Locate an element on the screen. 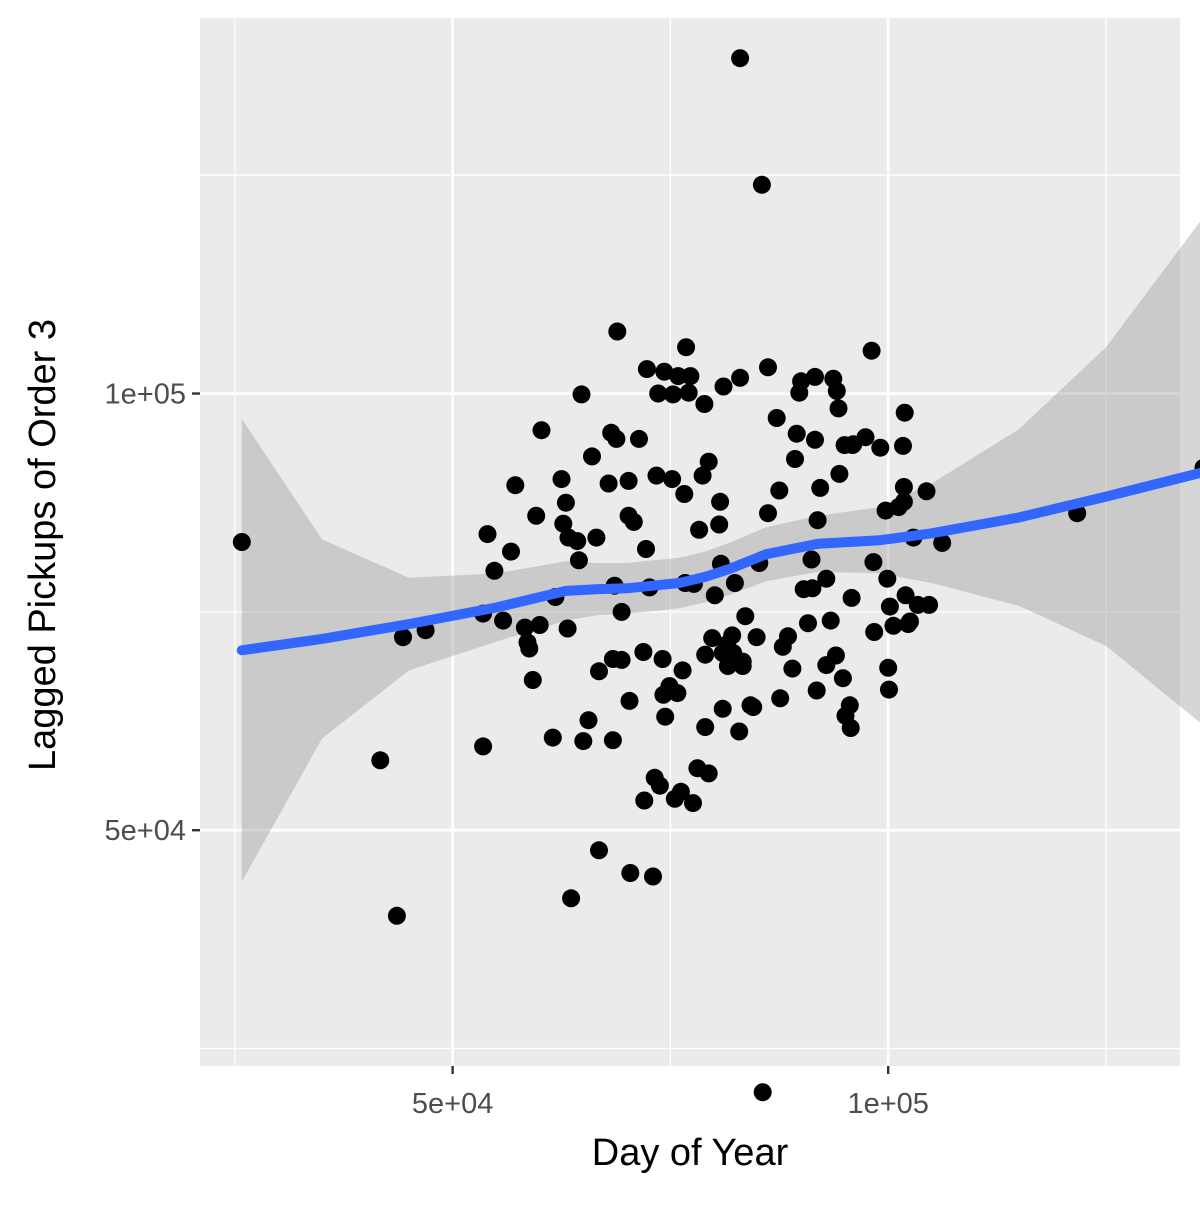  y-tick-label: 5e+04 is located at coordinates (145, 831).